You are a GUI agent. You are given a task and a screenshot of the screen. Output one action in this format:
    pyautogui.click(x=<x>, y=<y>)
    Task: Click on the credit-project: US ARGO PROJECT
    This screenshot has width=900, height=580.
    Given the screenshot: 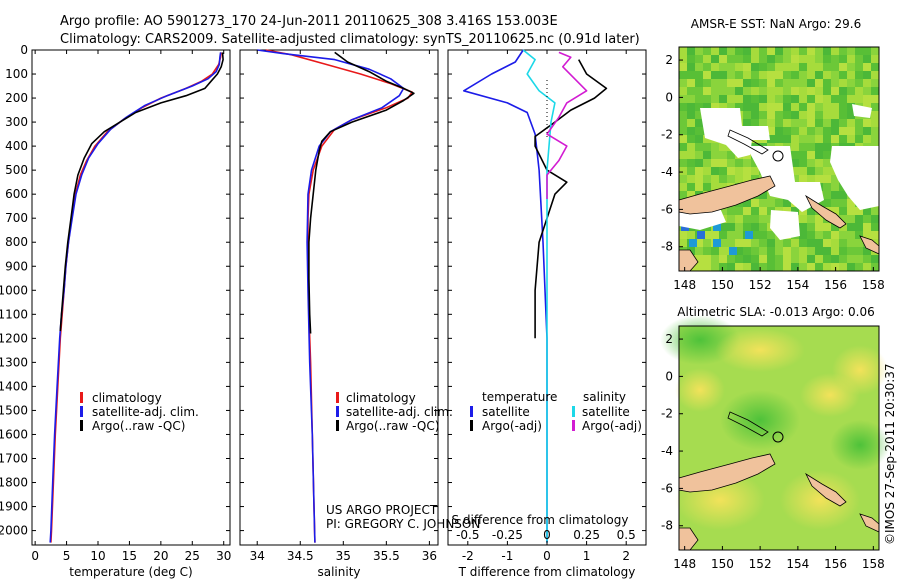 What is the action you would take?
    pyautogui.click(x=382, y=510)
    